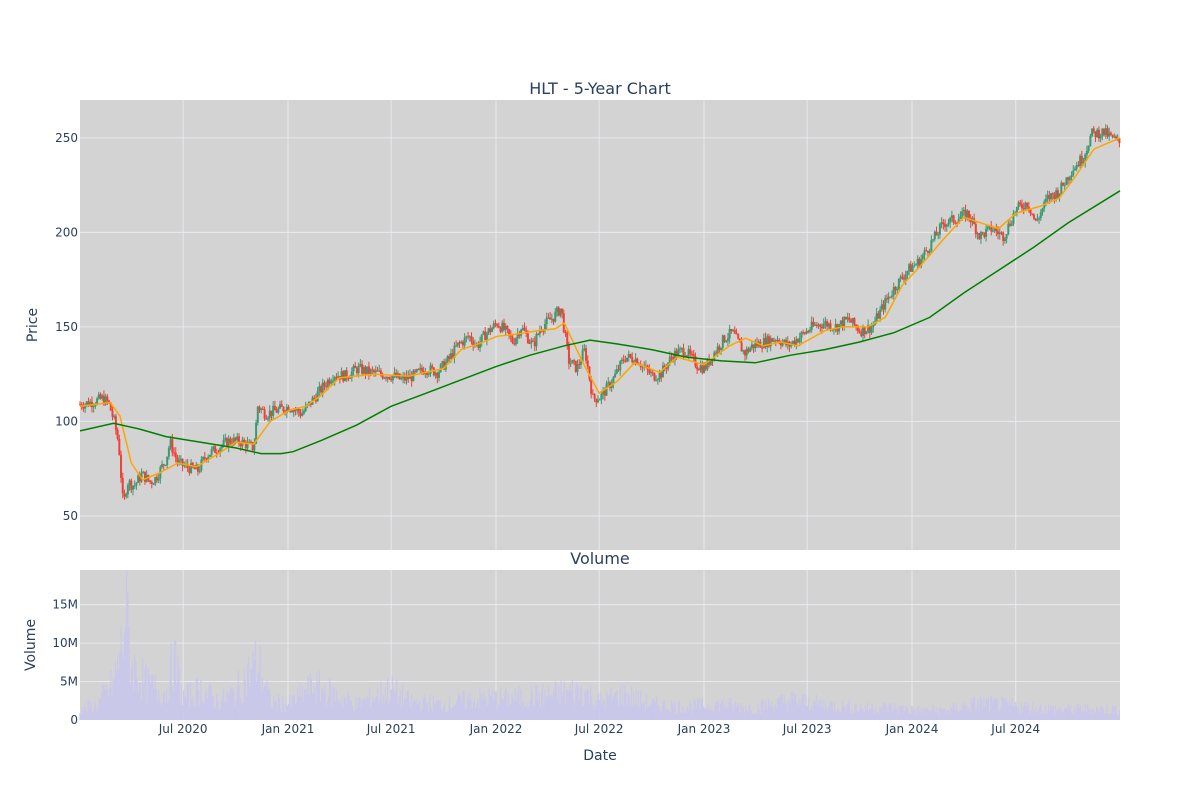 The height and width of the screenshot is (804, 1200). I want to click on price-axis-title: Price, so click(33, 325).